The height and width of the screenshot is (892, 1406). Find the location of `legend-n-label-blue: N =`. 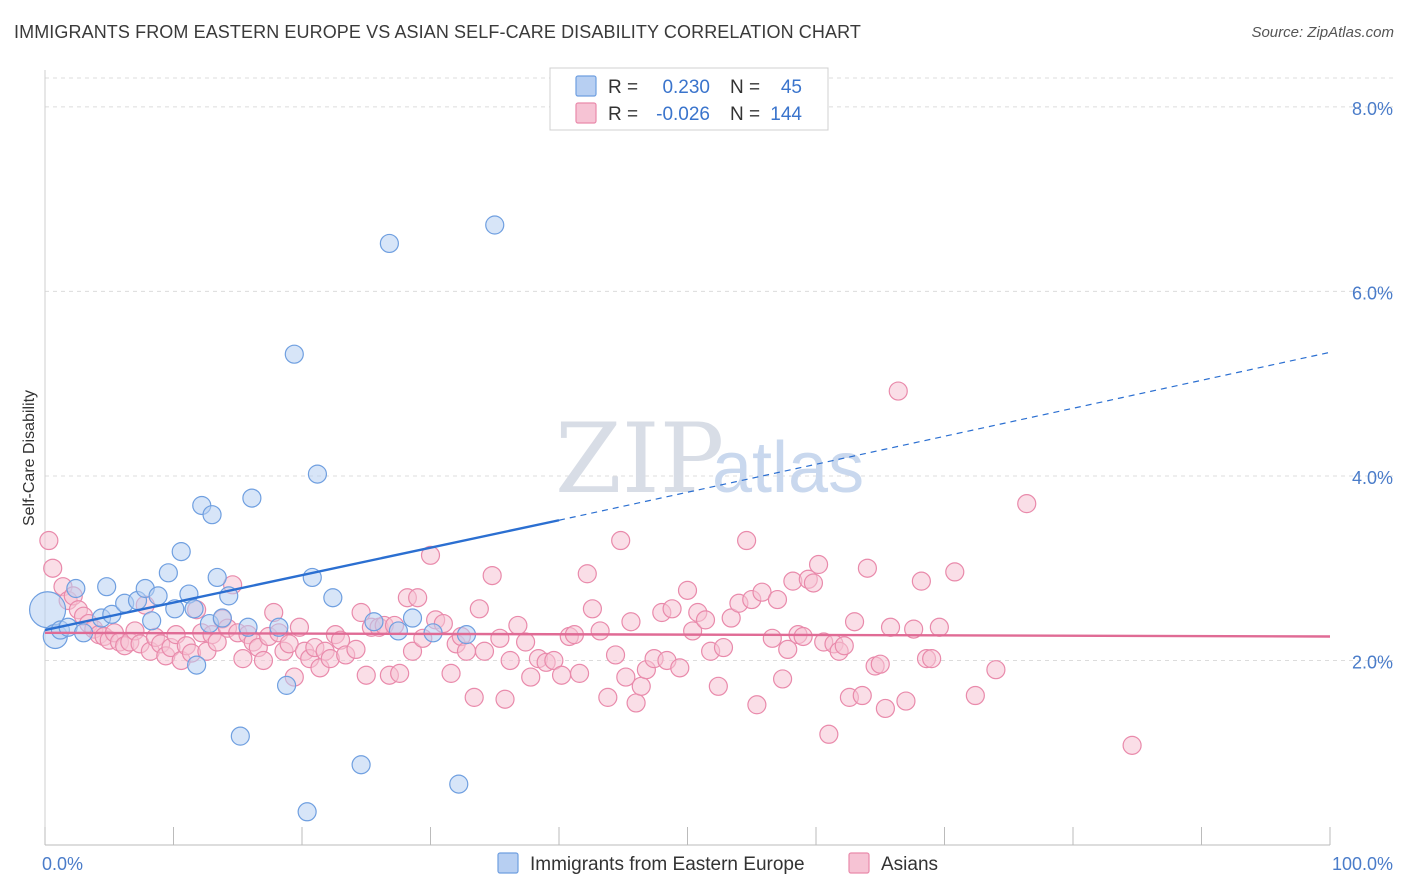

legend-n-label-blue: N = is located at coordinates (745, 87).